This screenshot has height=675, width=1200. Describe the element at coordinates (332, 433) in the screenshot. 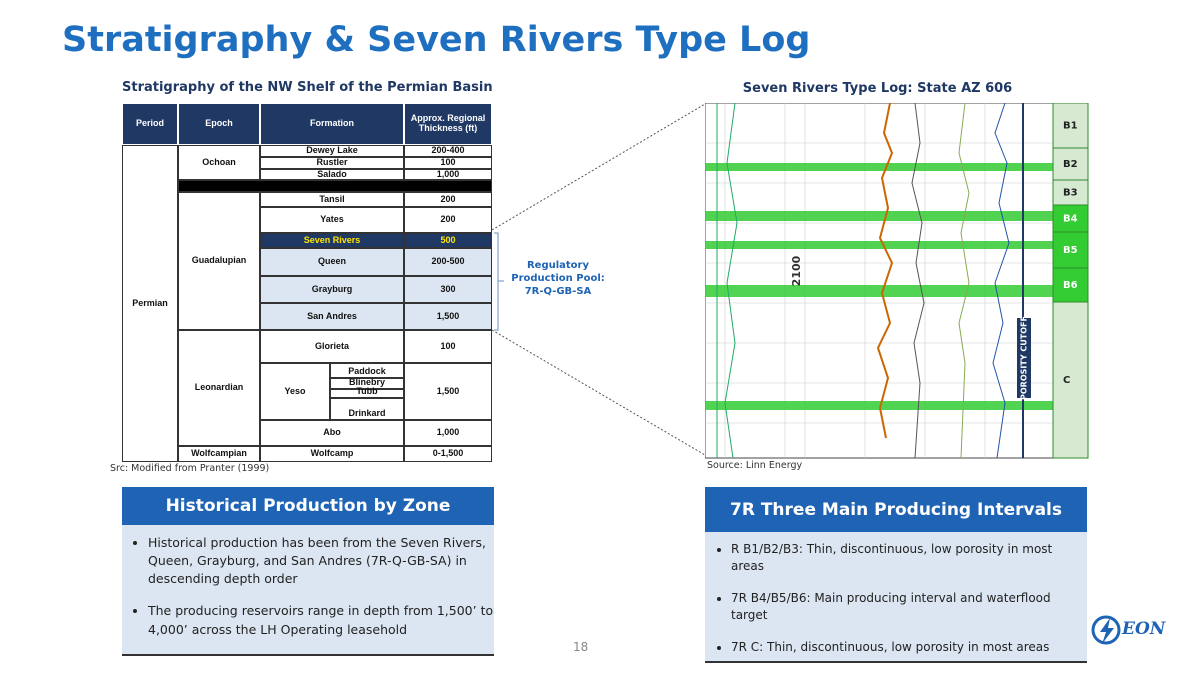

I see `formation-cell: Abo` at that location.